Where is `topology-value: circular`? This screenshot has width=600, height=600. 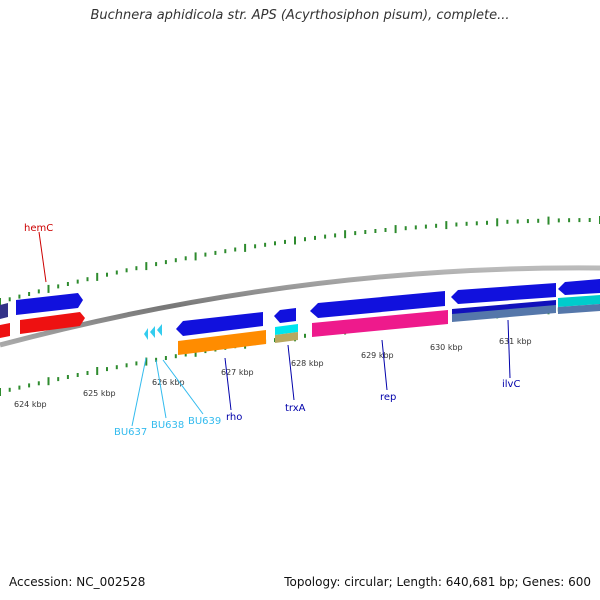
topology-value: circular is located at coordinates (366, 582).